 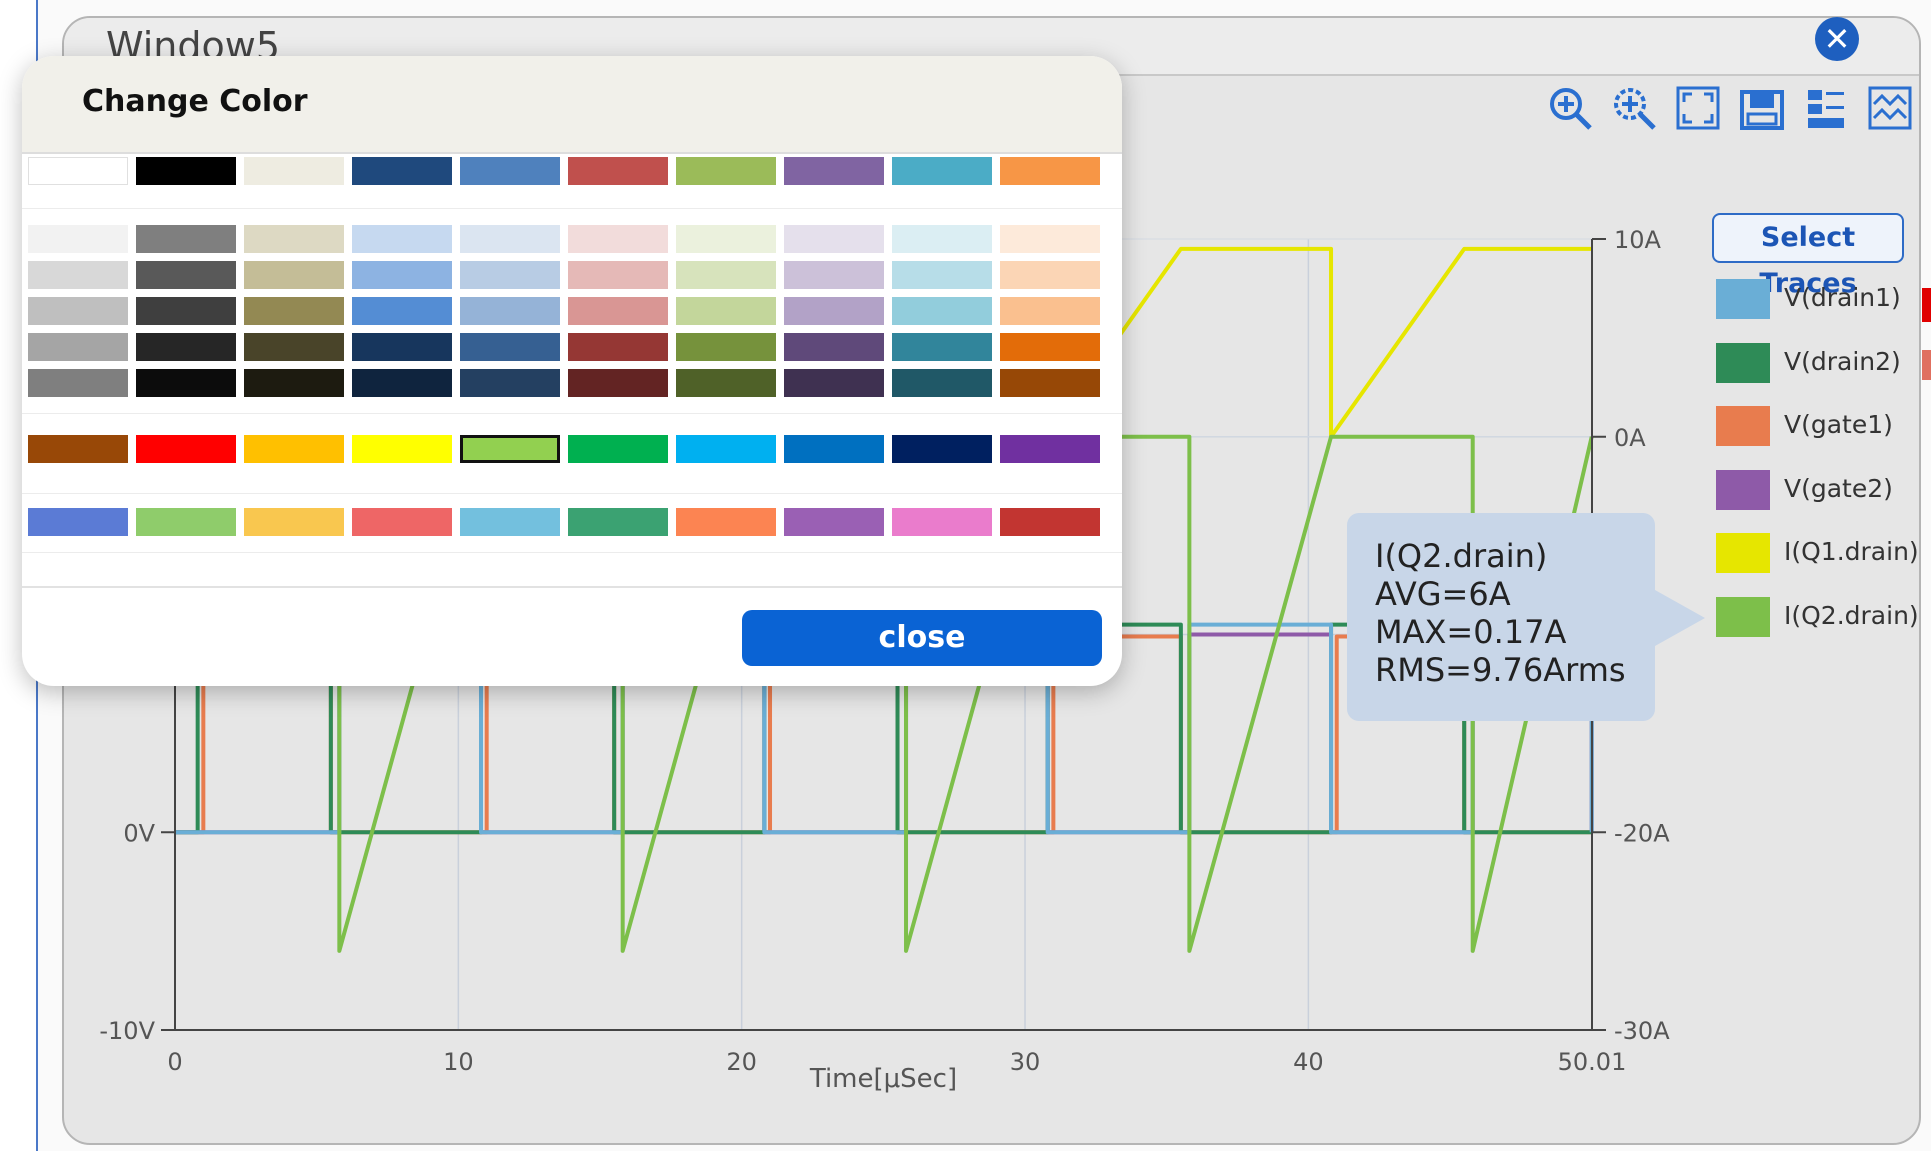 What do you see at coordinates (922, 638) in the screenshot?
I see `close-button: close` at bounding box center [922, 638].